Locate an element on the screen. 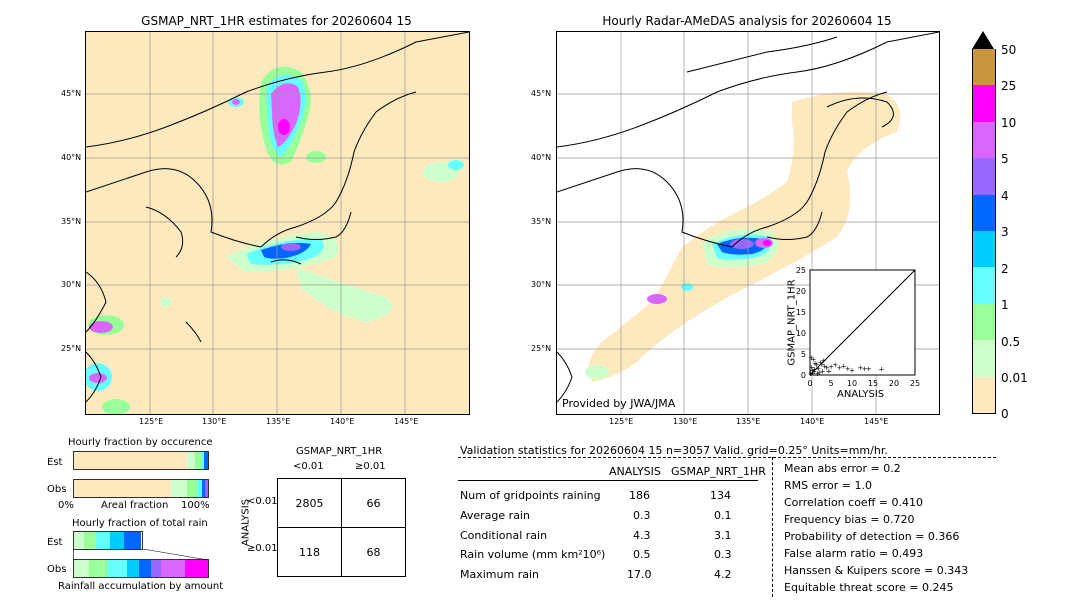 The image size is (1080, 612). right-lat-25: 25°N is located at coordinates (541, 348).